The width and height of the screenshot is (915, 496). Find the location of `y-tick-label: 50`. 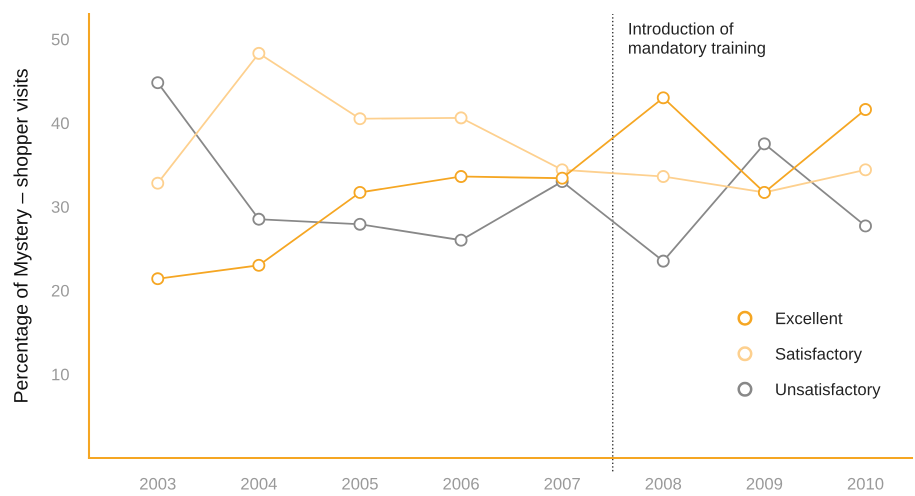

y-tick-label: 50 is located at coordinates (60, 40).